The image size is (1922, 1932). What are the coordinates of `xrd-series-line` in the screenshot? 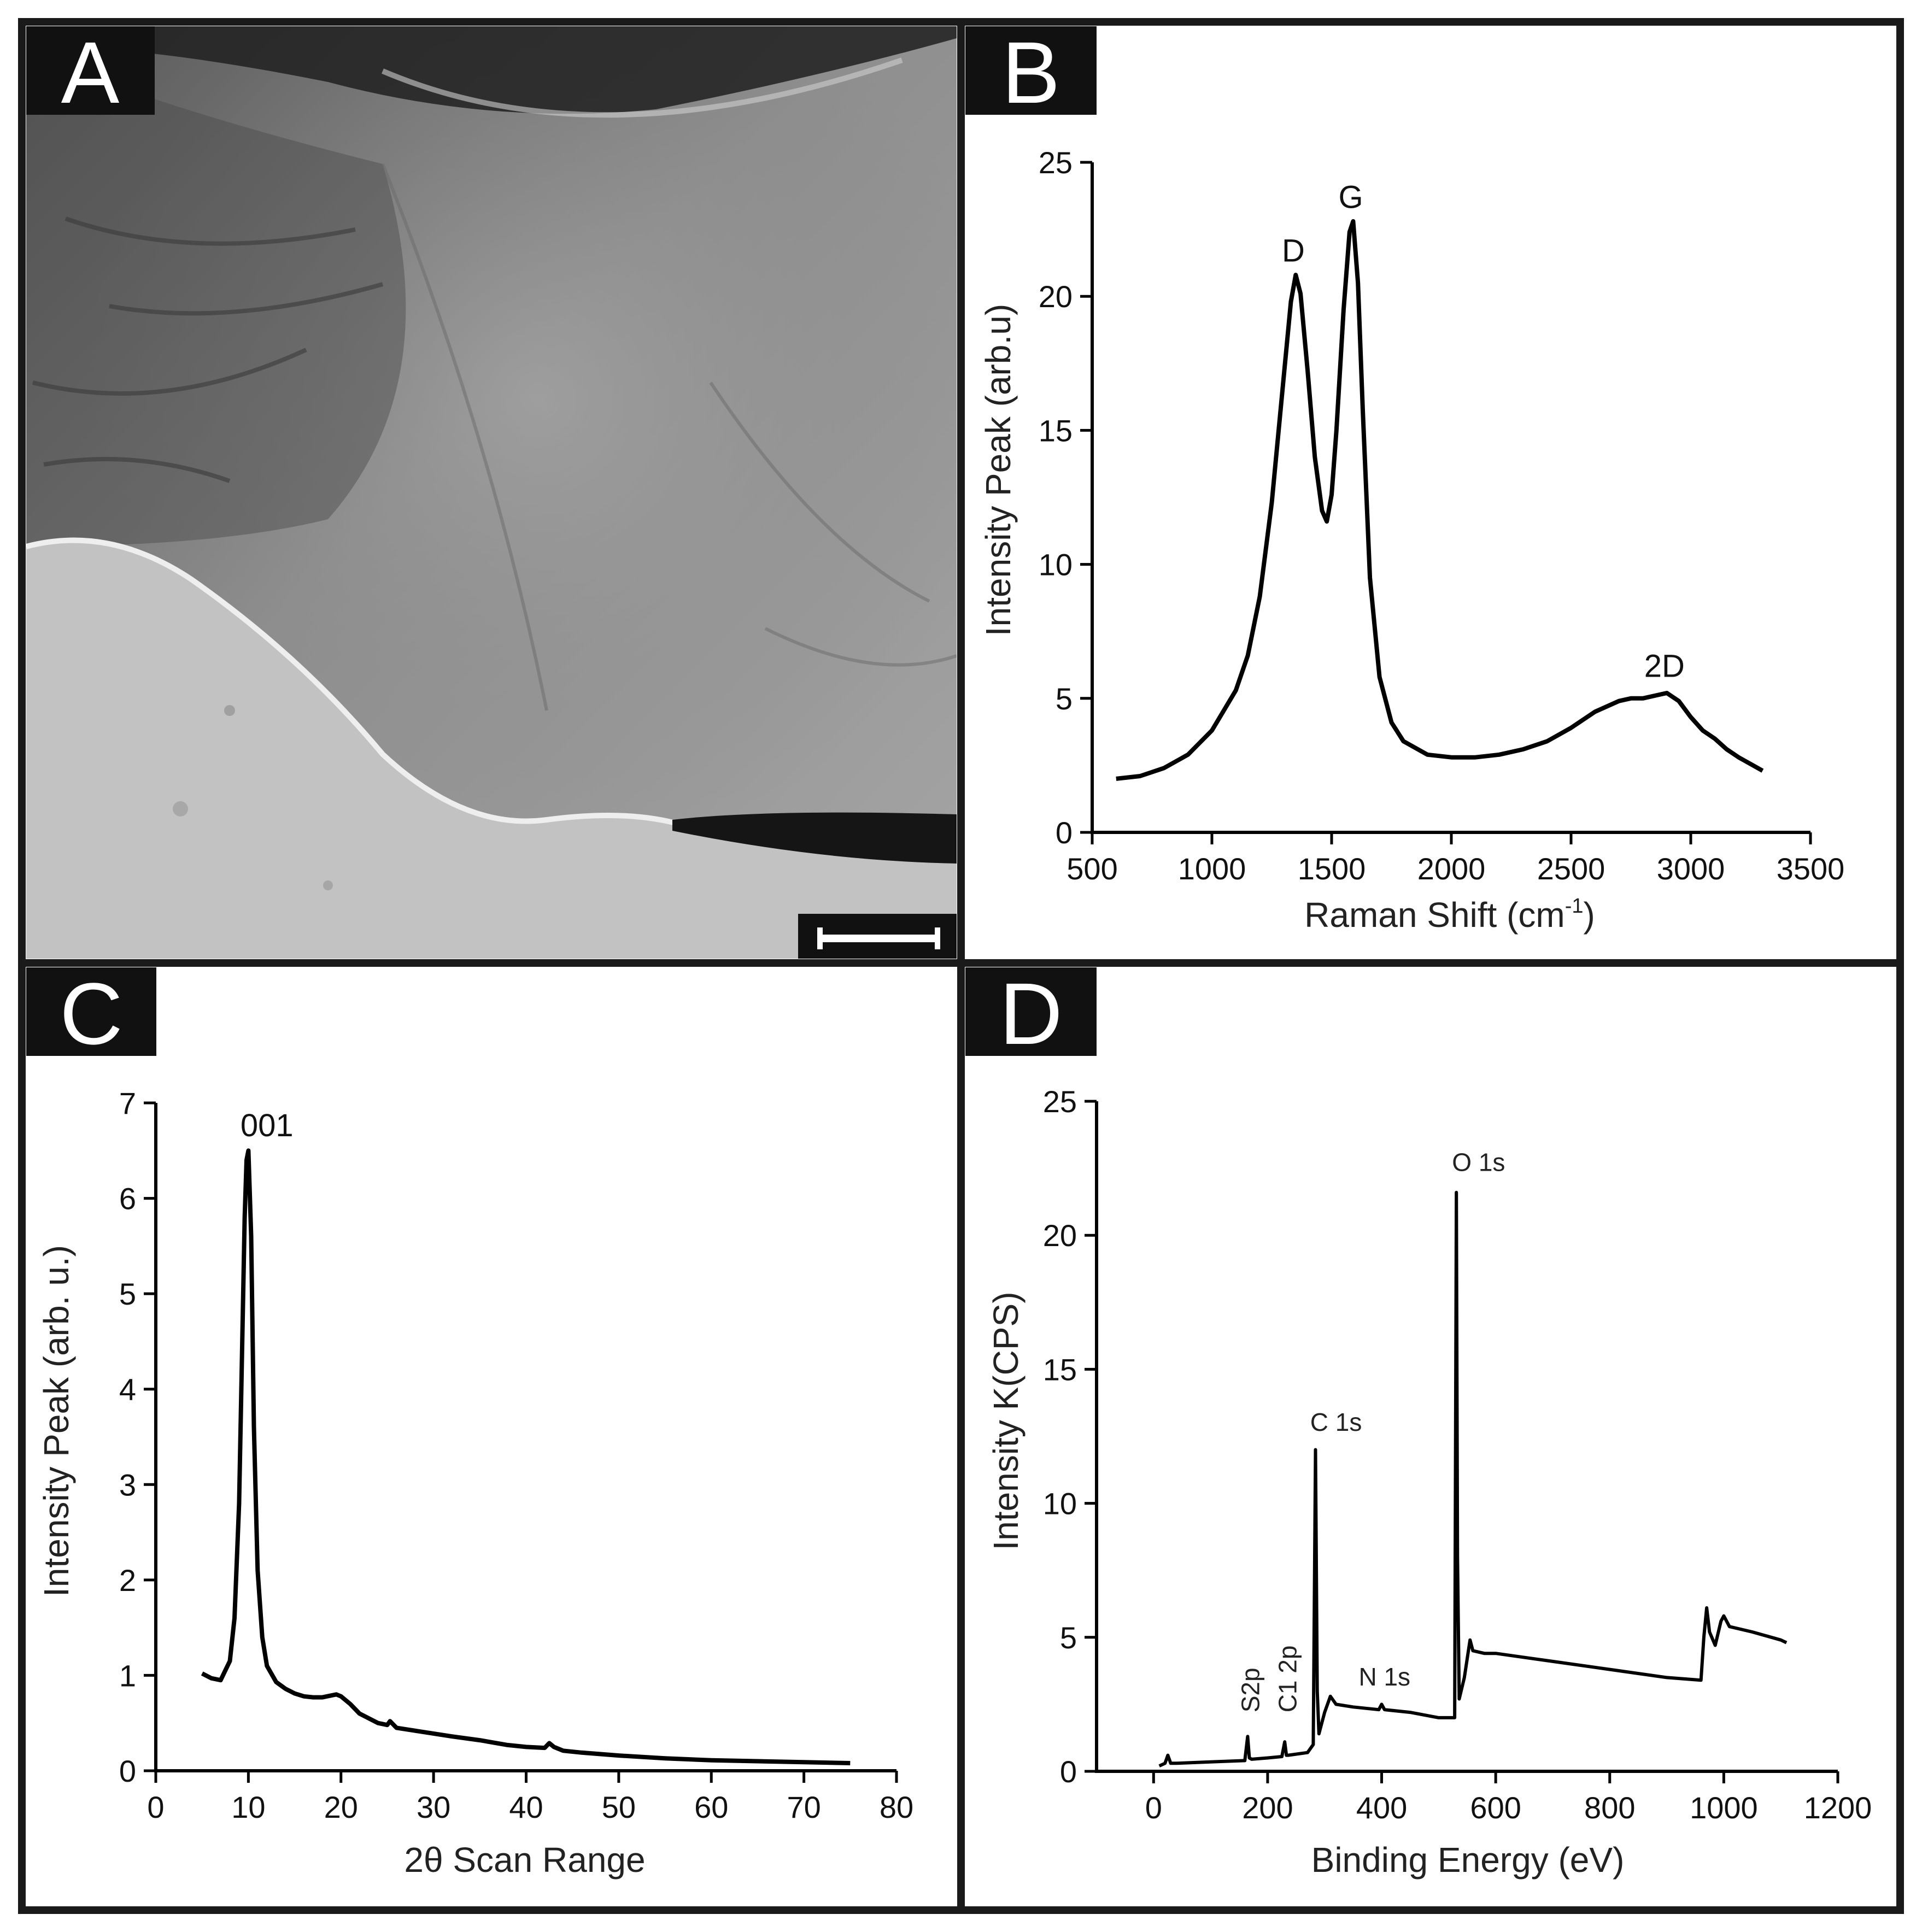 It's located at (526, 1456).